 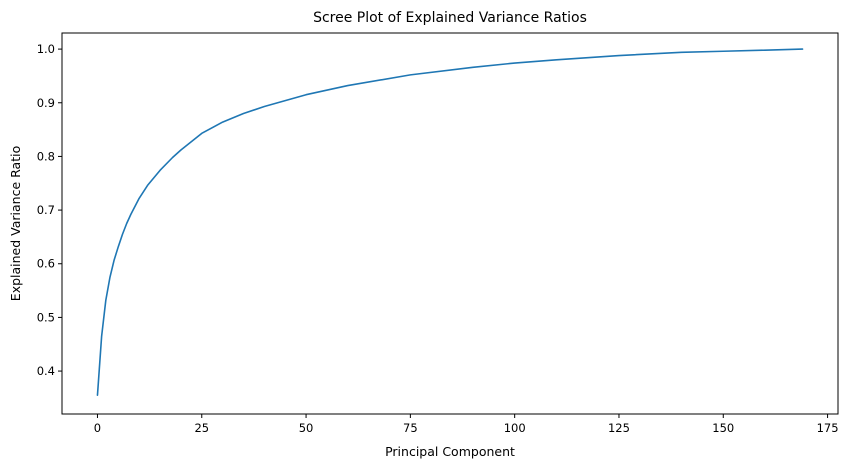 What do you see at coordinates (15, 223) in the screenshot?
I see `y-axis-label: Explained Variance Ratio` at bounding box center [15, 223].